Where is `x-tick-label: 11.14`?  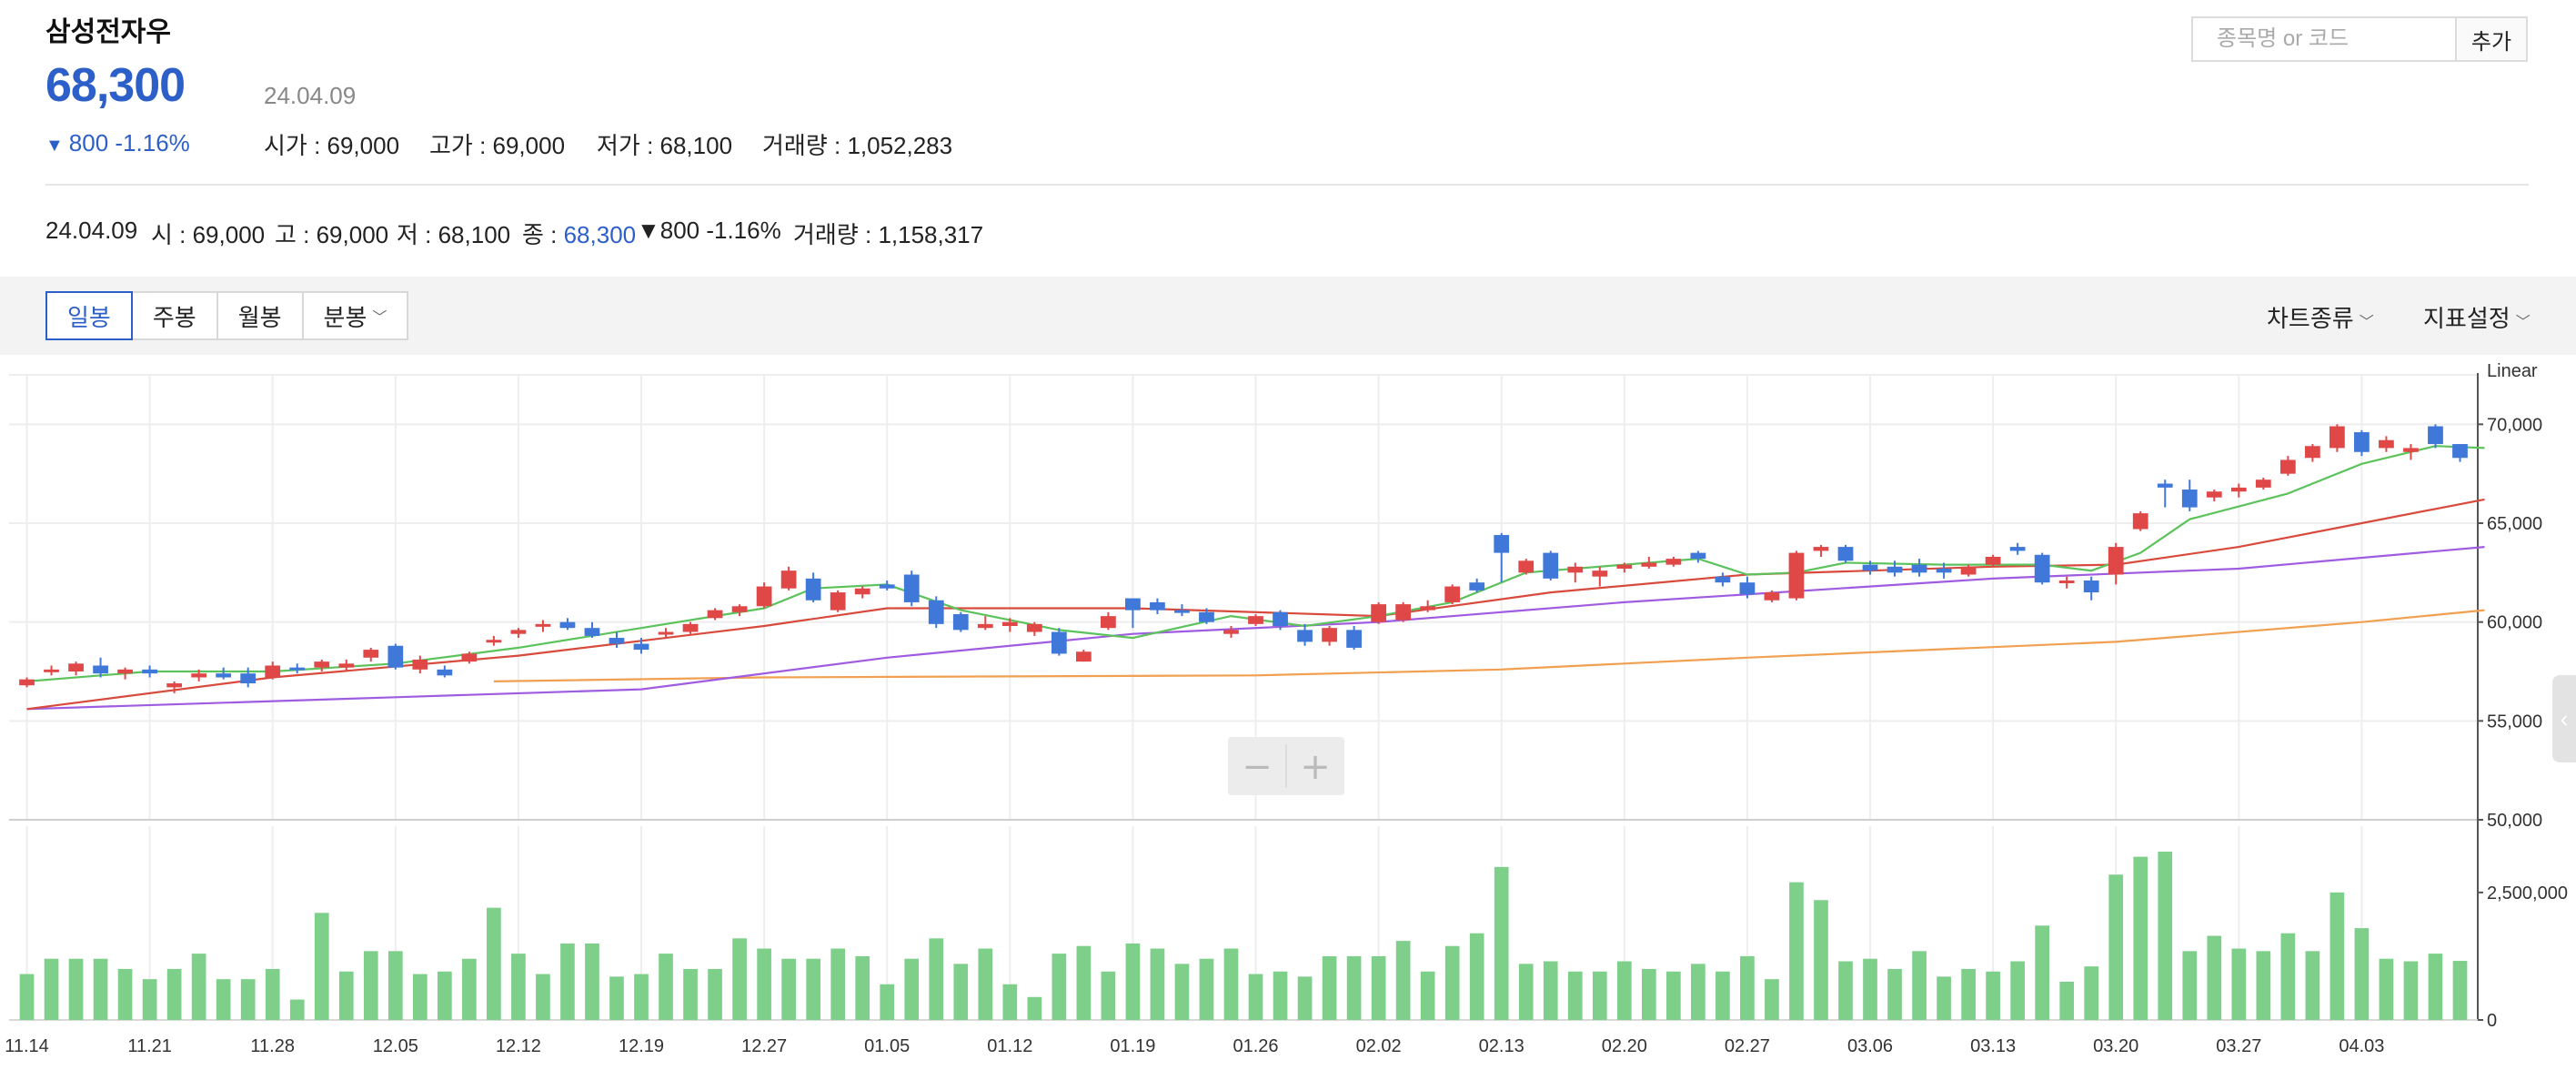
x-tick-label: 11.14 is located at coordinates (27, 1046).